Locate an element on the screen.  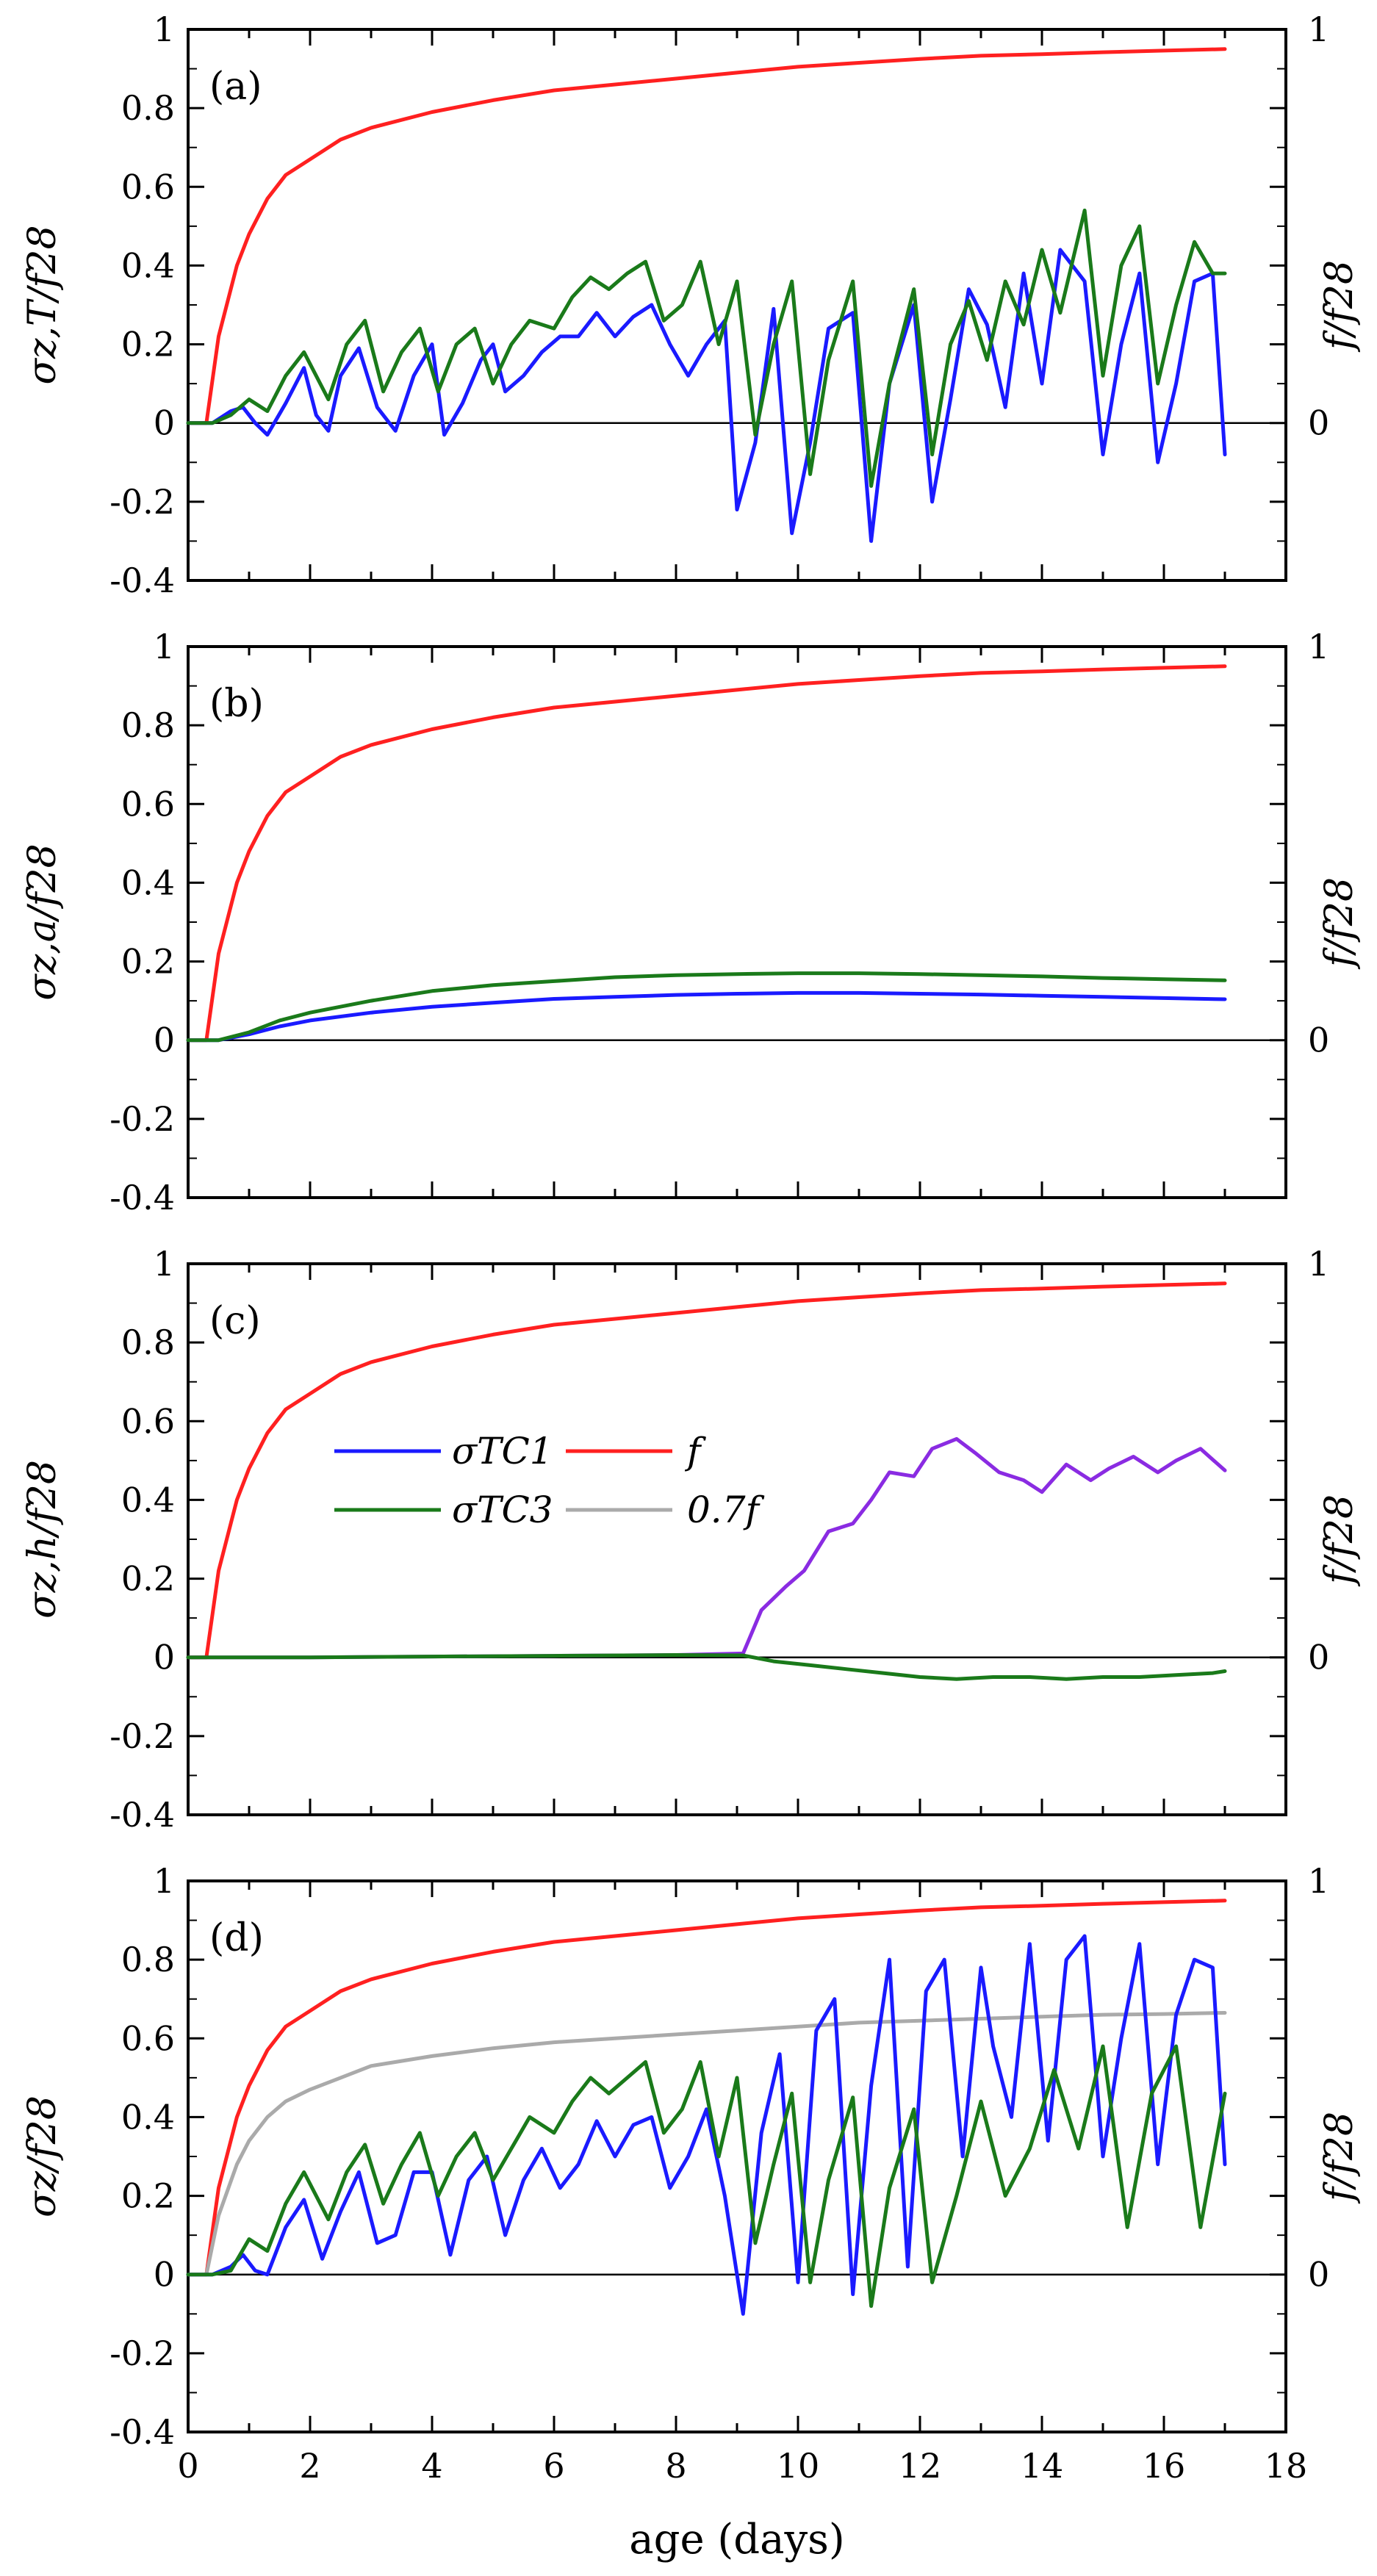
panel-a-ytick-label: 0.6 is located at coordinates (148, 186).